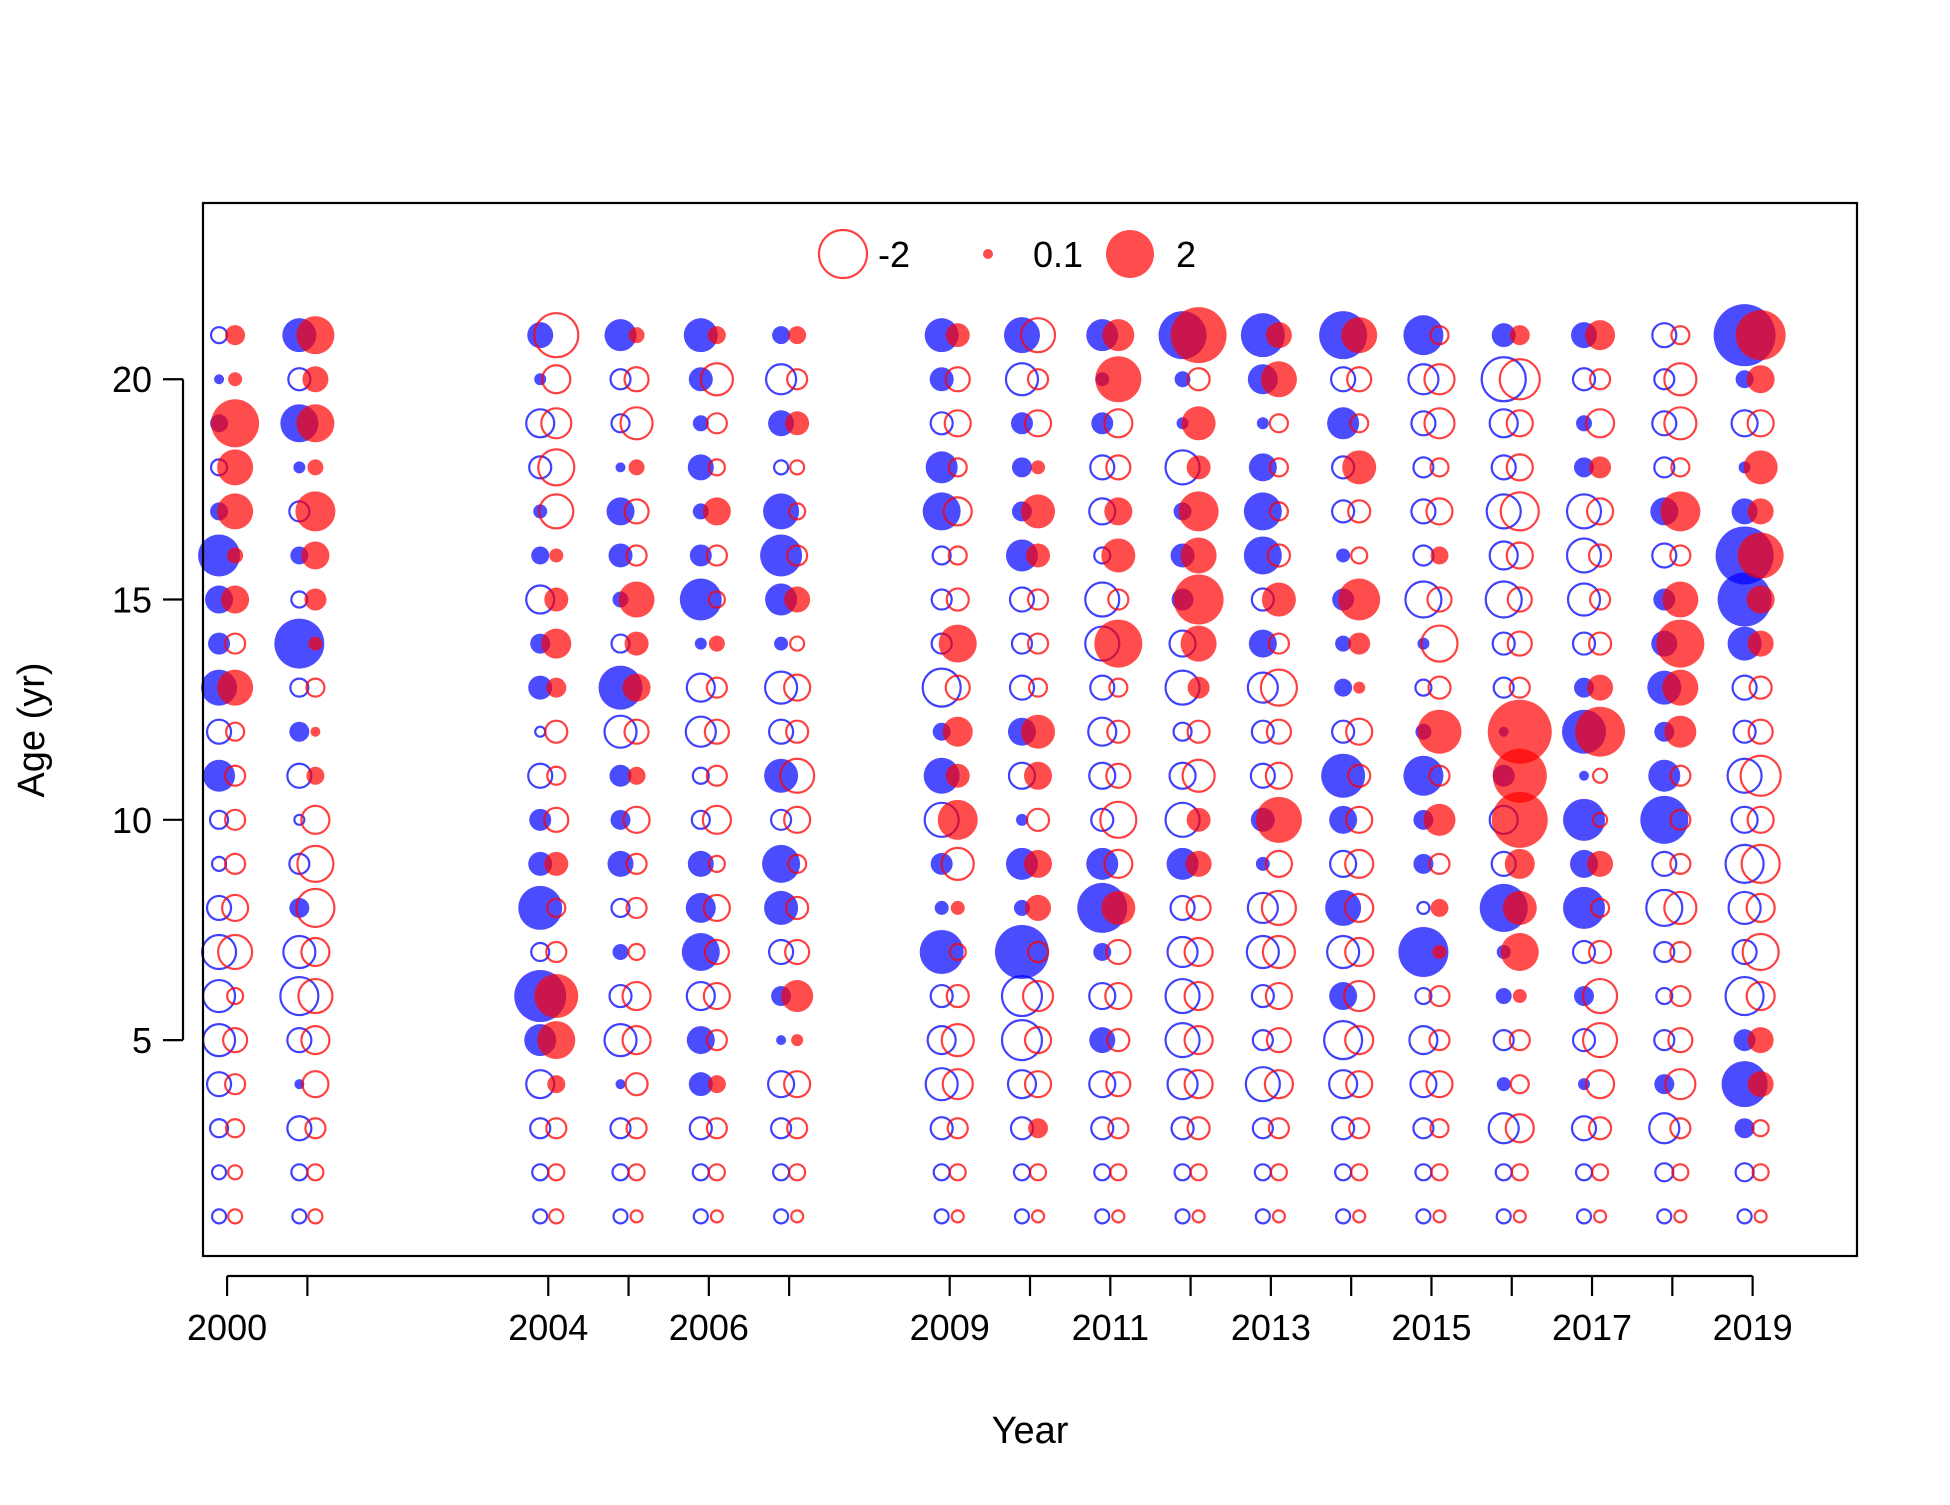 Image resolution: width=1950 pixels, height=1505 pixels. I want to click on x-tick-label-2011: 2011, so click(1110, 1327).